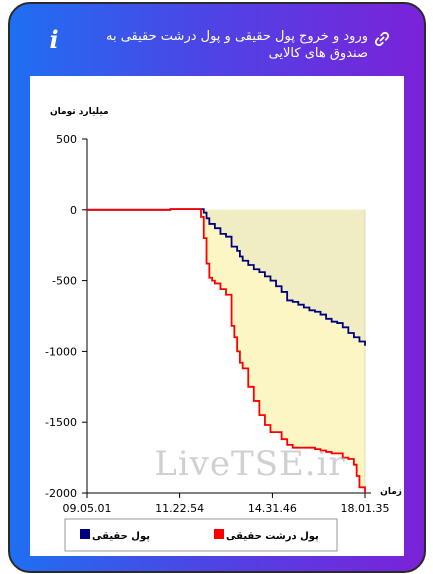 This screenshot has width=433, height=574. What do you see at coordinates (121, 536) in the screenshot?
I see `legend-item-real-money-label: پول حقیقی` at bounding box center [121, 536].